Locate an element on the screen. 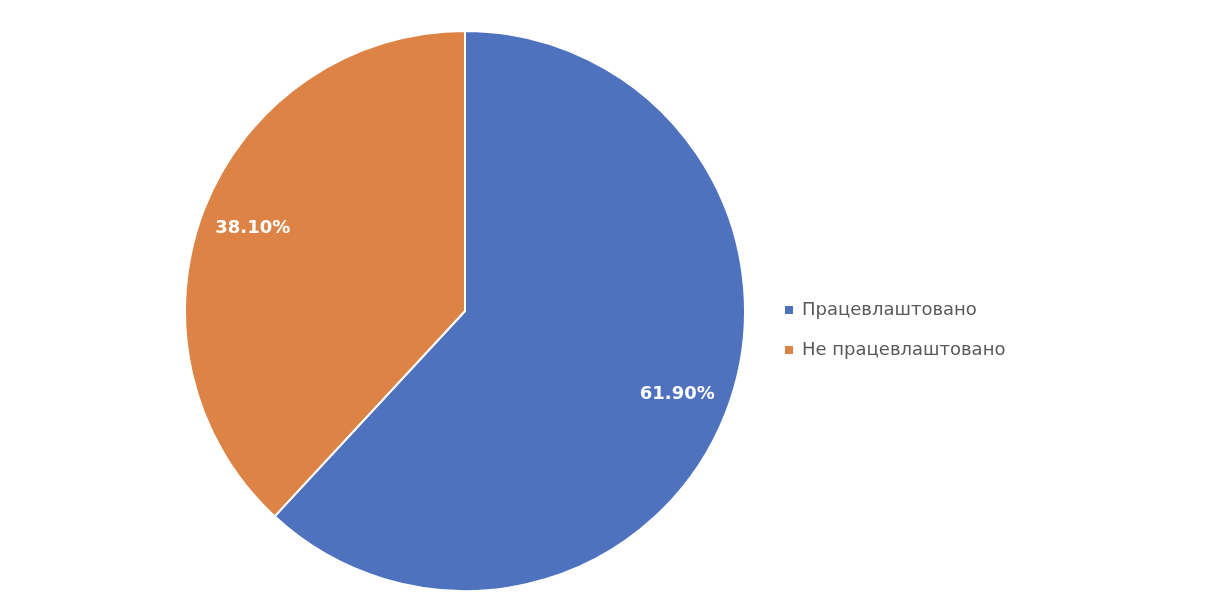  legend-label: Не працевлаштовано is located at coordinates (904, 348).